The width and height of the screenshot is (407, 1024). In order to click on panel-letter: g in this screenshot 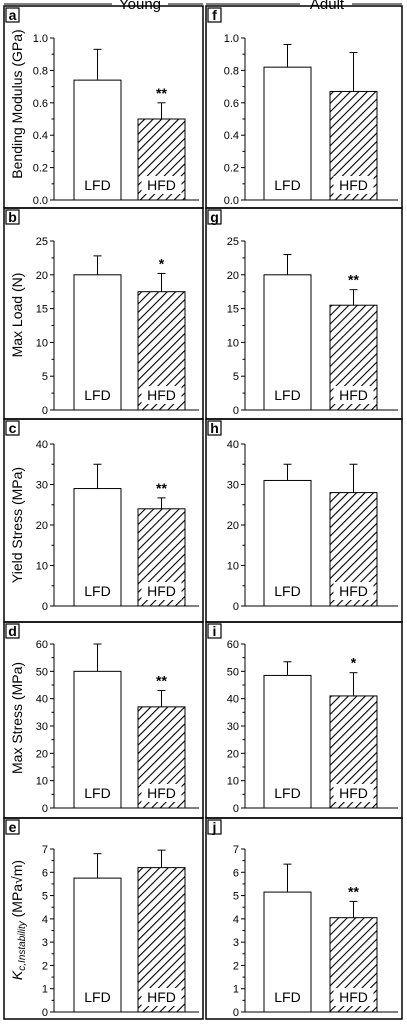, I will do `click(214, 217)`.